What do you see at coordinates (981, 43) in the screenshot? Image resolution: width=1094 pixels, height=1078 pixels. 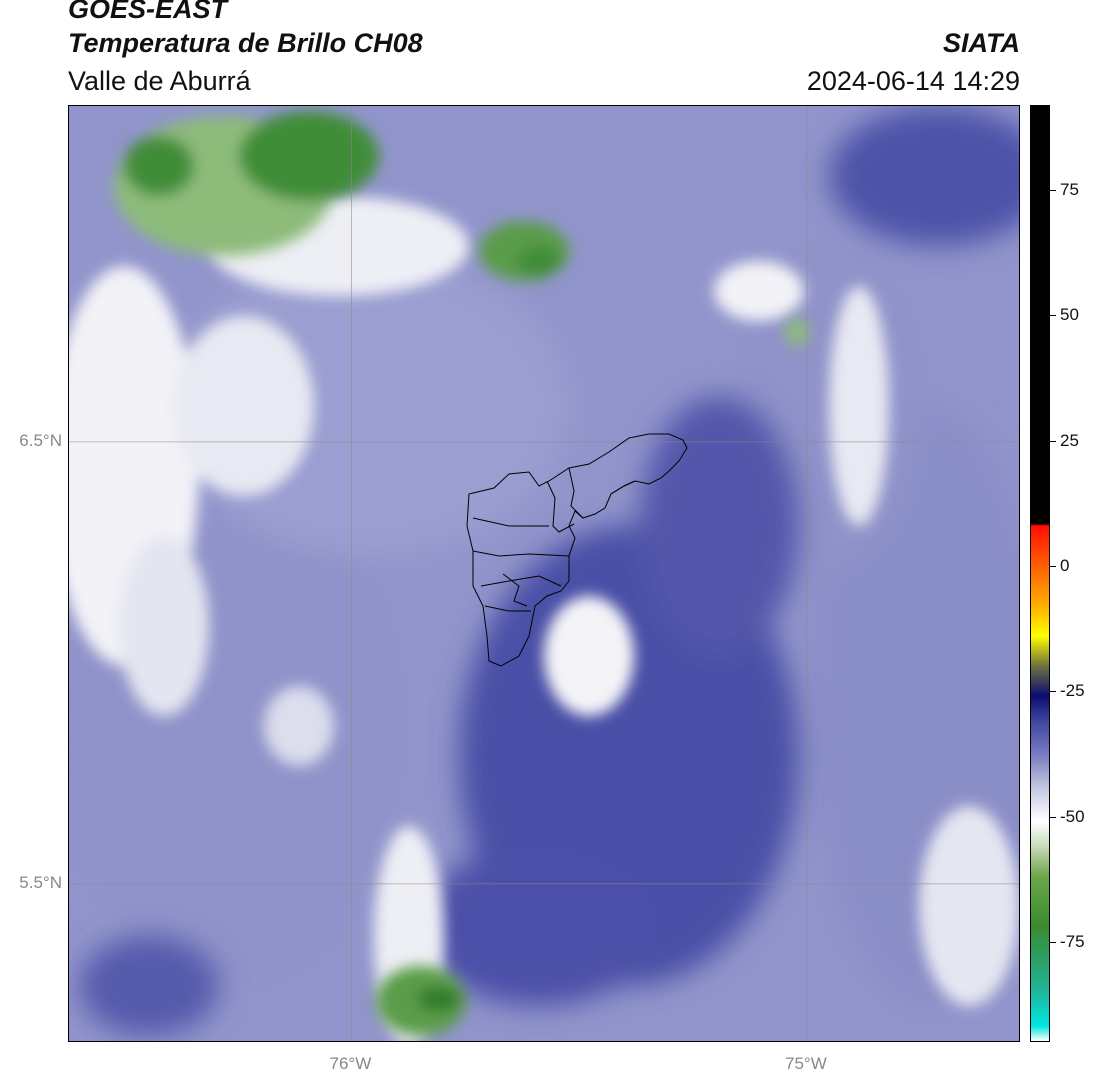 I see `brand-label: SIATA` at bounding box center [981, 43].